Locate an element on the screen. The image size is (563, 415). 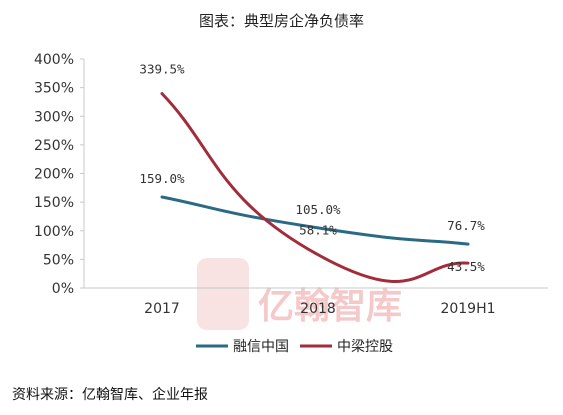
data-label: 339.5% is located at coordinates (162, 69).